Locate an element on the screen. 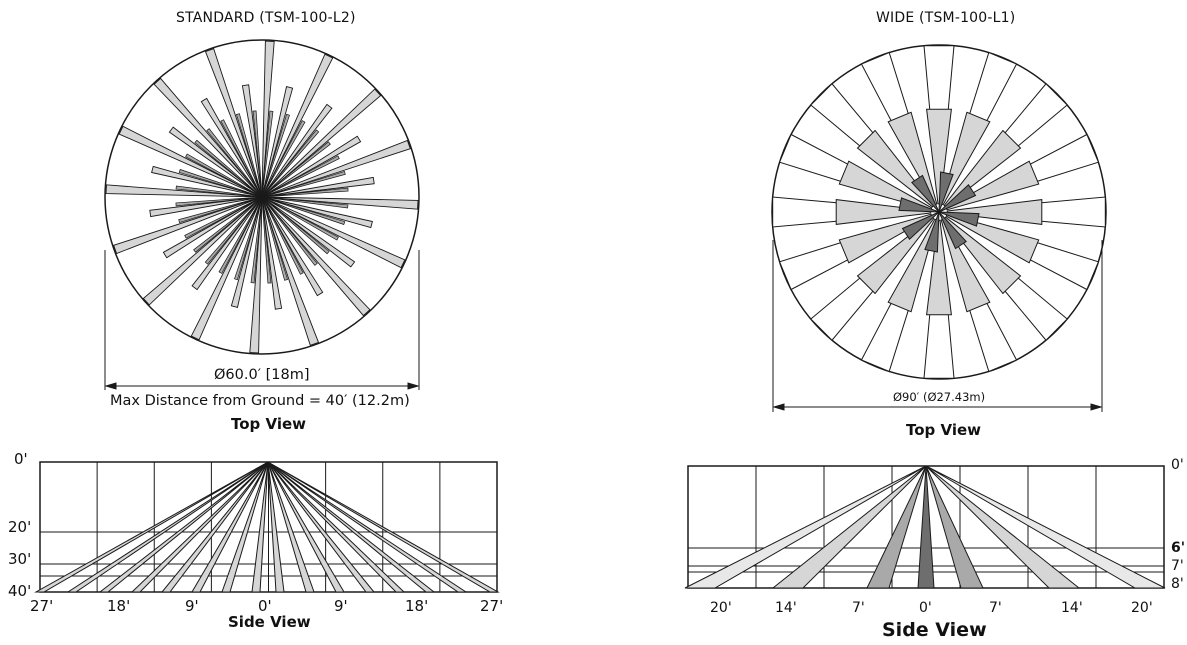 The height and width of the screenshot is (645, 1187). standard-side-view is located at coordinates (267, 527).